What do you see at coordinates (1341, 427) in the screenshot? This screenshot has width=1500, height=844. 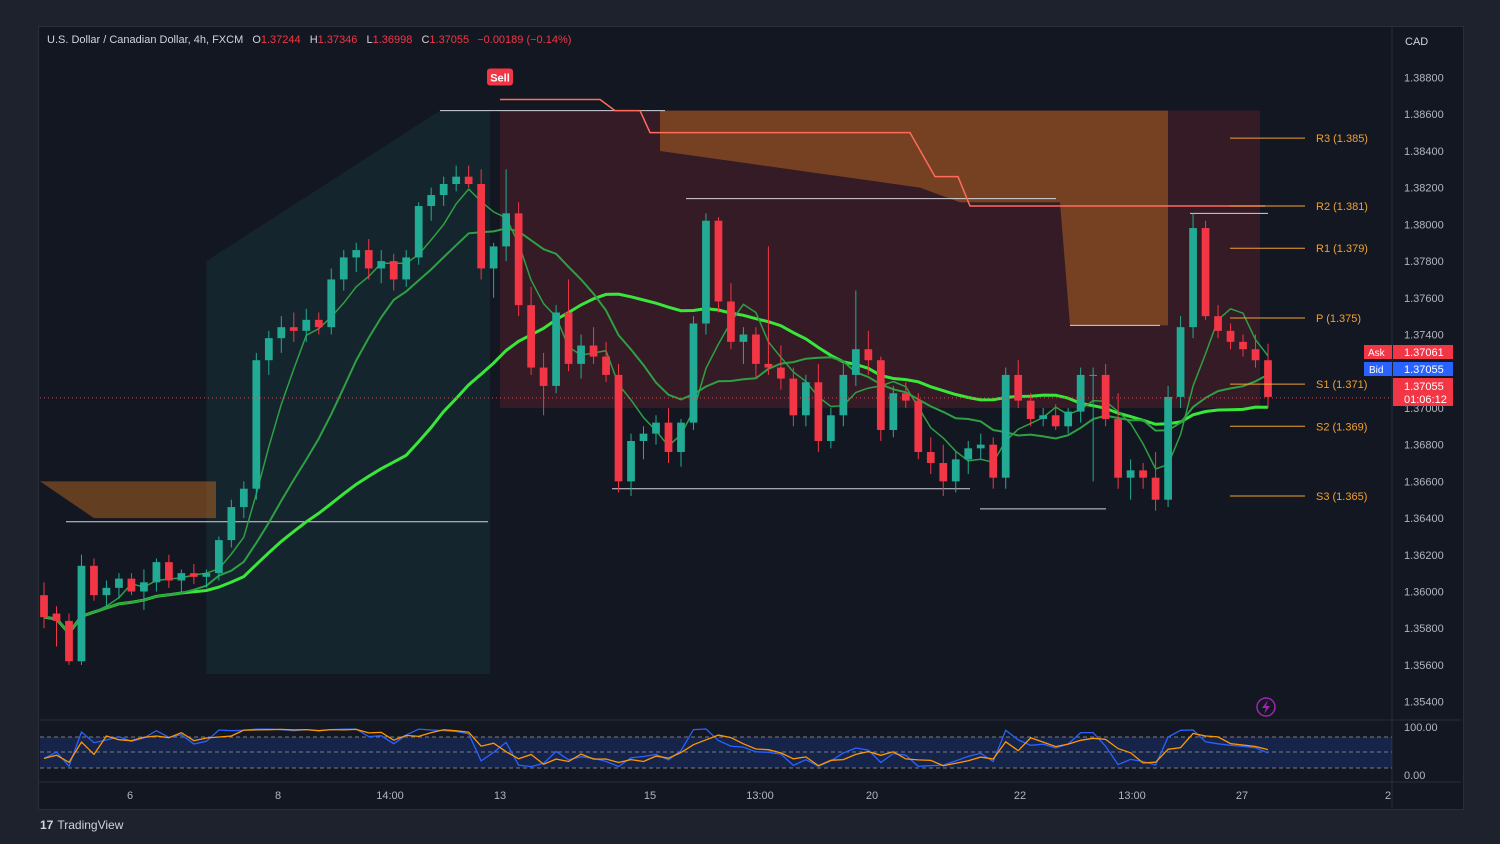 I see `pivot-label: S2 (1.369)` at bounding box center [1341, 427].